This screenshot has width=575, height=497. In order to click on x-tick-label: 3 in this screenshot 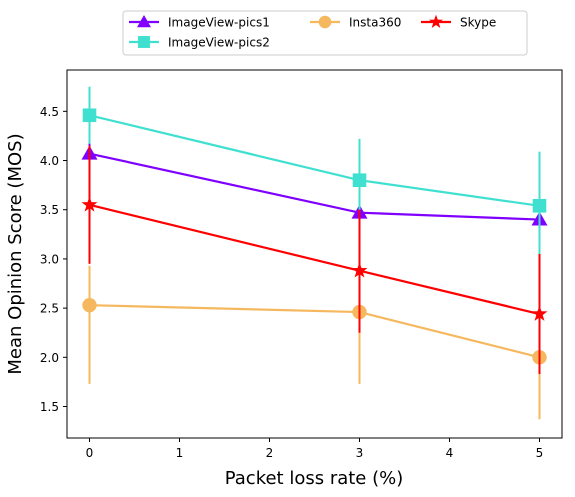, I will do `click(360, 453)`.